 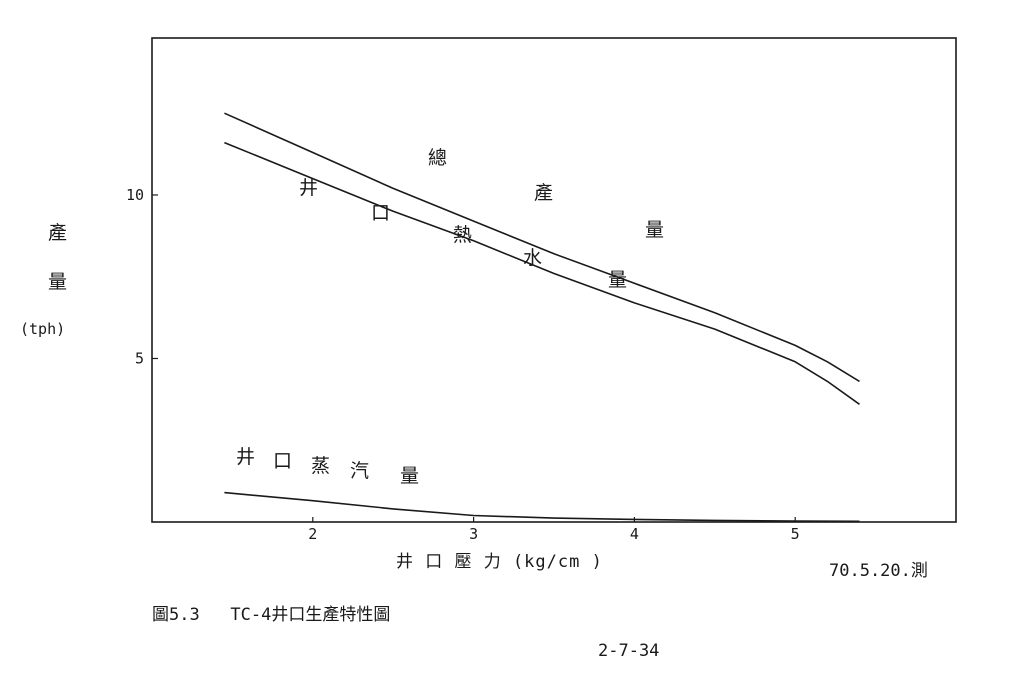 What do you see at coordinates (795, 534) in the screenshot?
I see `x-tick-label: 5` at bounding box center [795, 534].